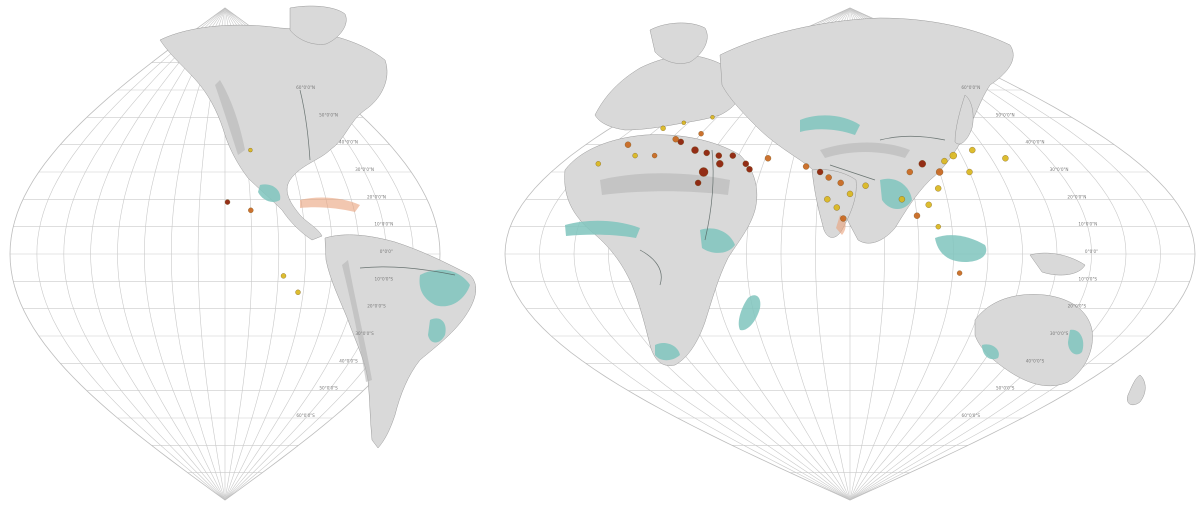 This screenshot has width=1200, height=509. What do you see at coordinates (668, 93) in the screenshot?
I see `europe-landmass` at bounding box center [668, 93].